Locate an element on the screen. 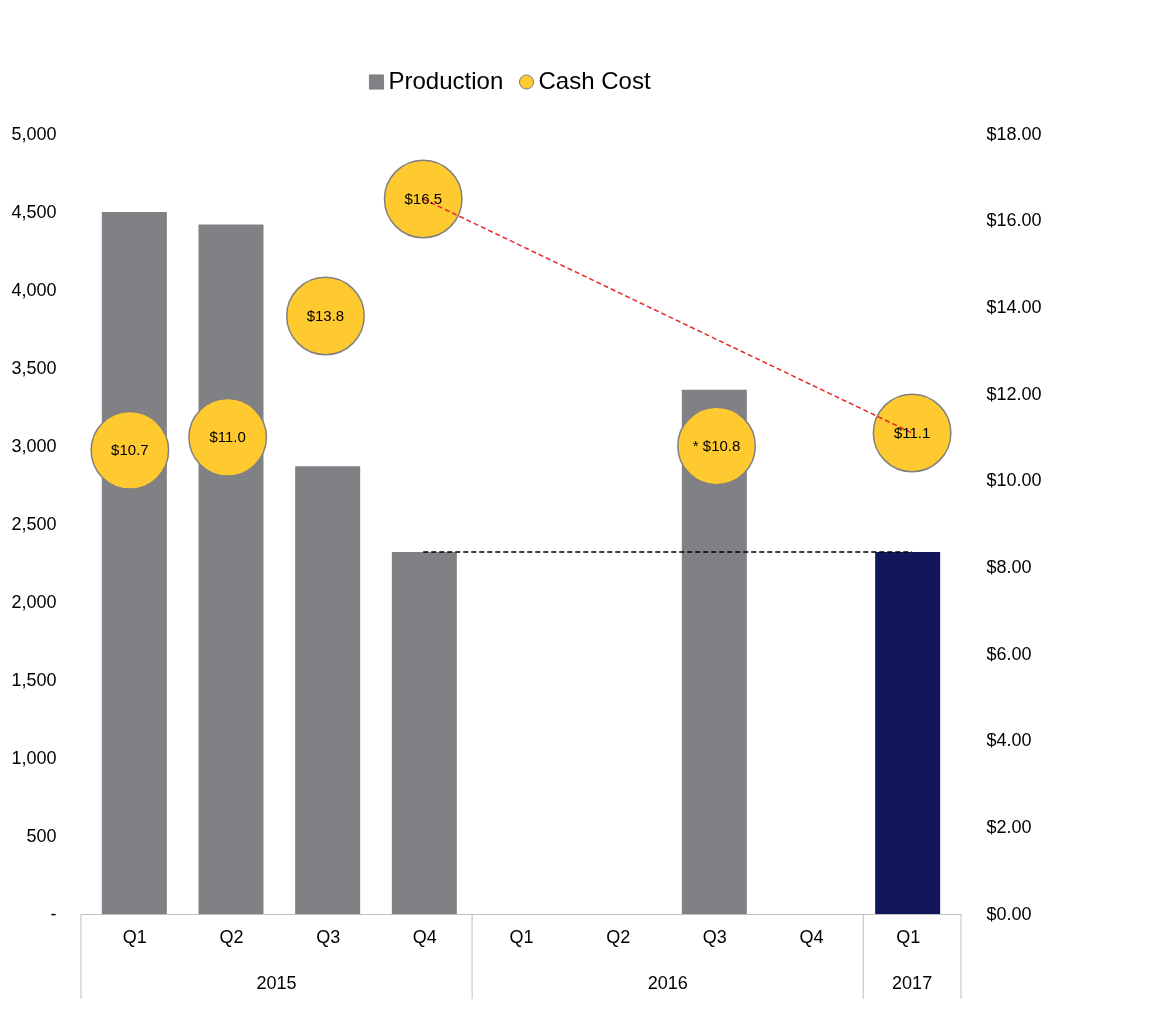 The image size is (1149, 1020). y2-tick-label: $14.00 is located at coordinates (1014, 306).